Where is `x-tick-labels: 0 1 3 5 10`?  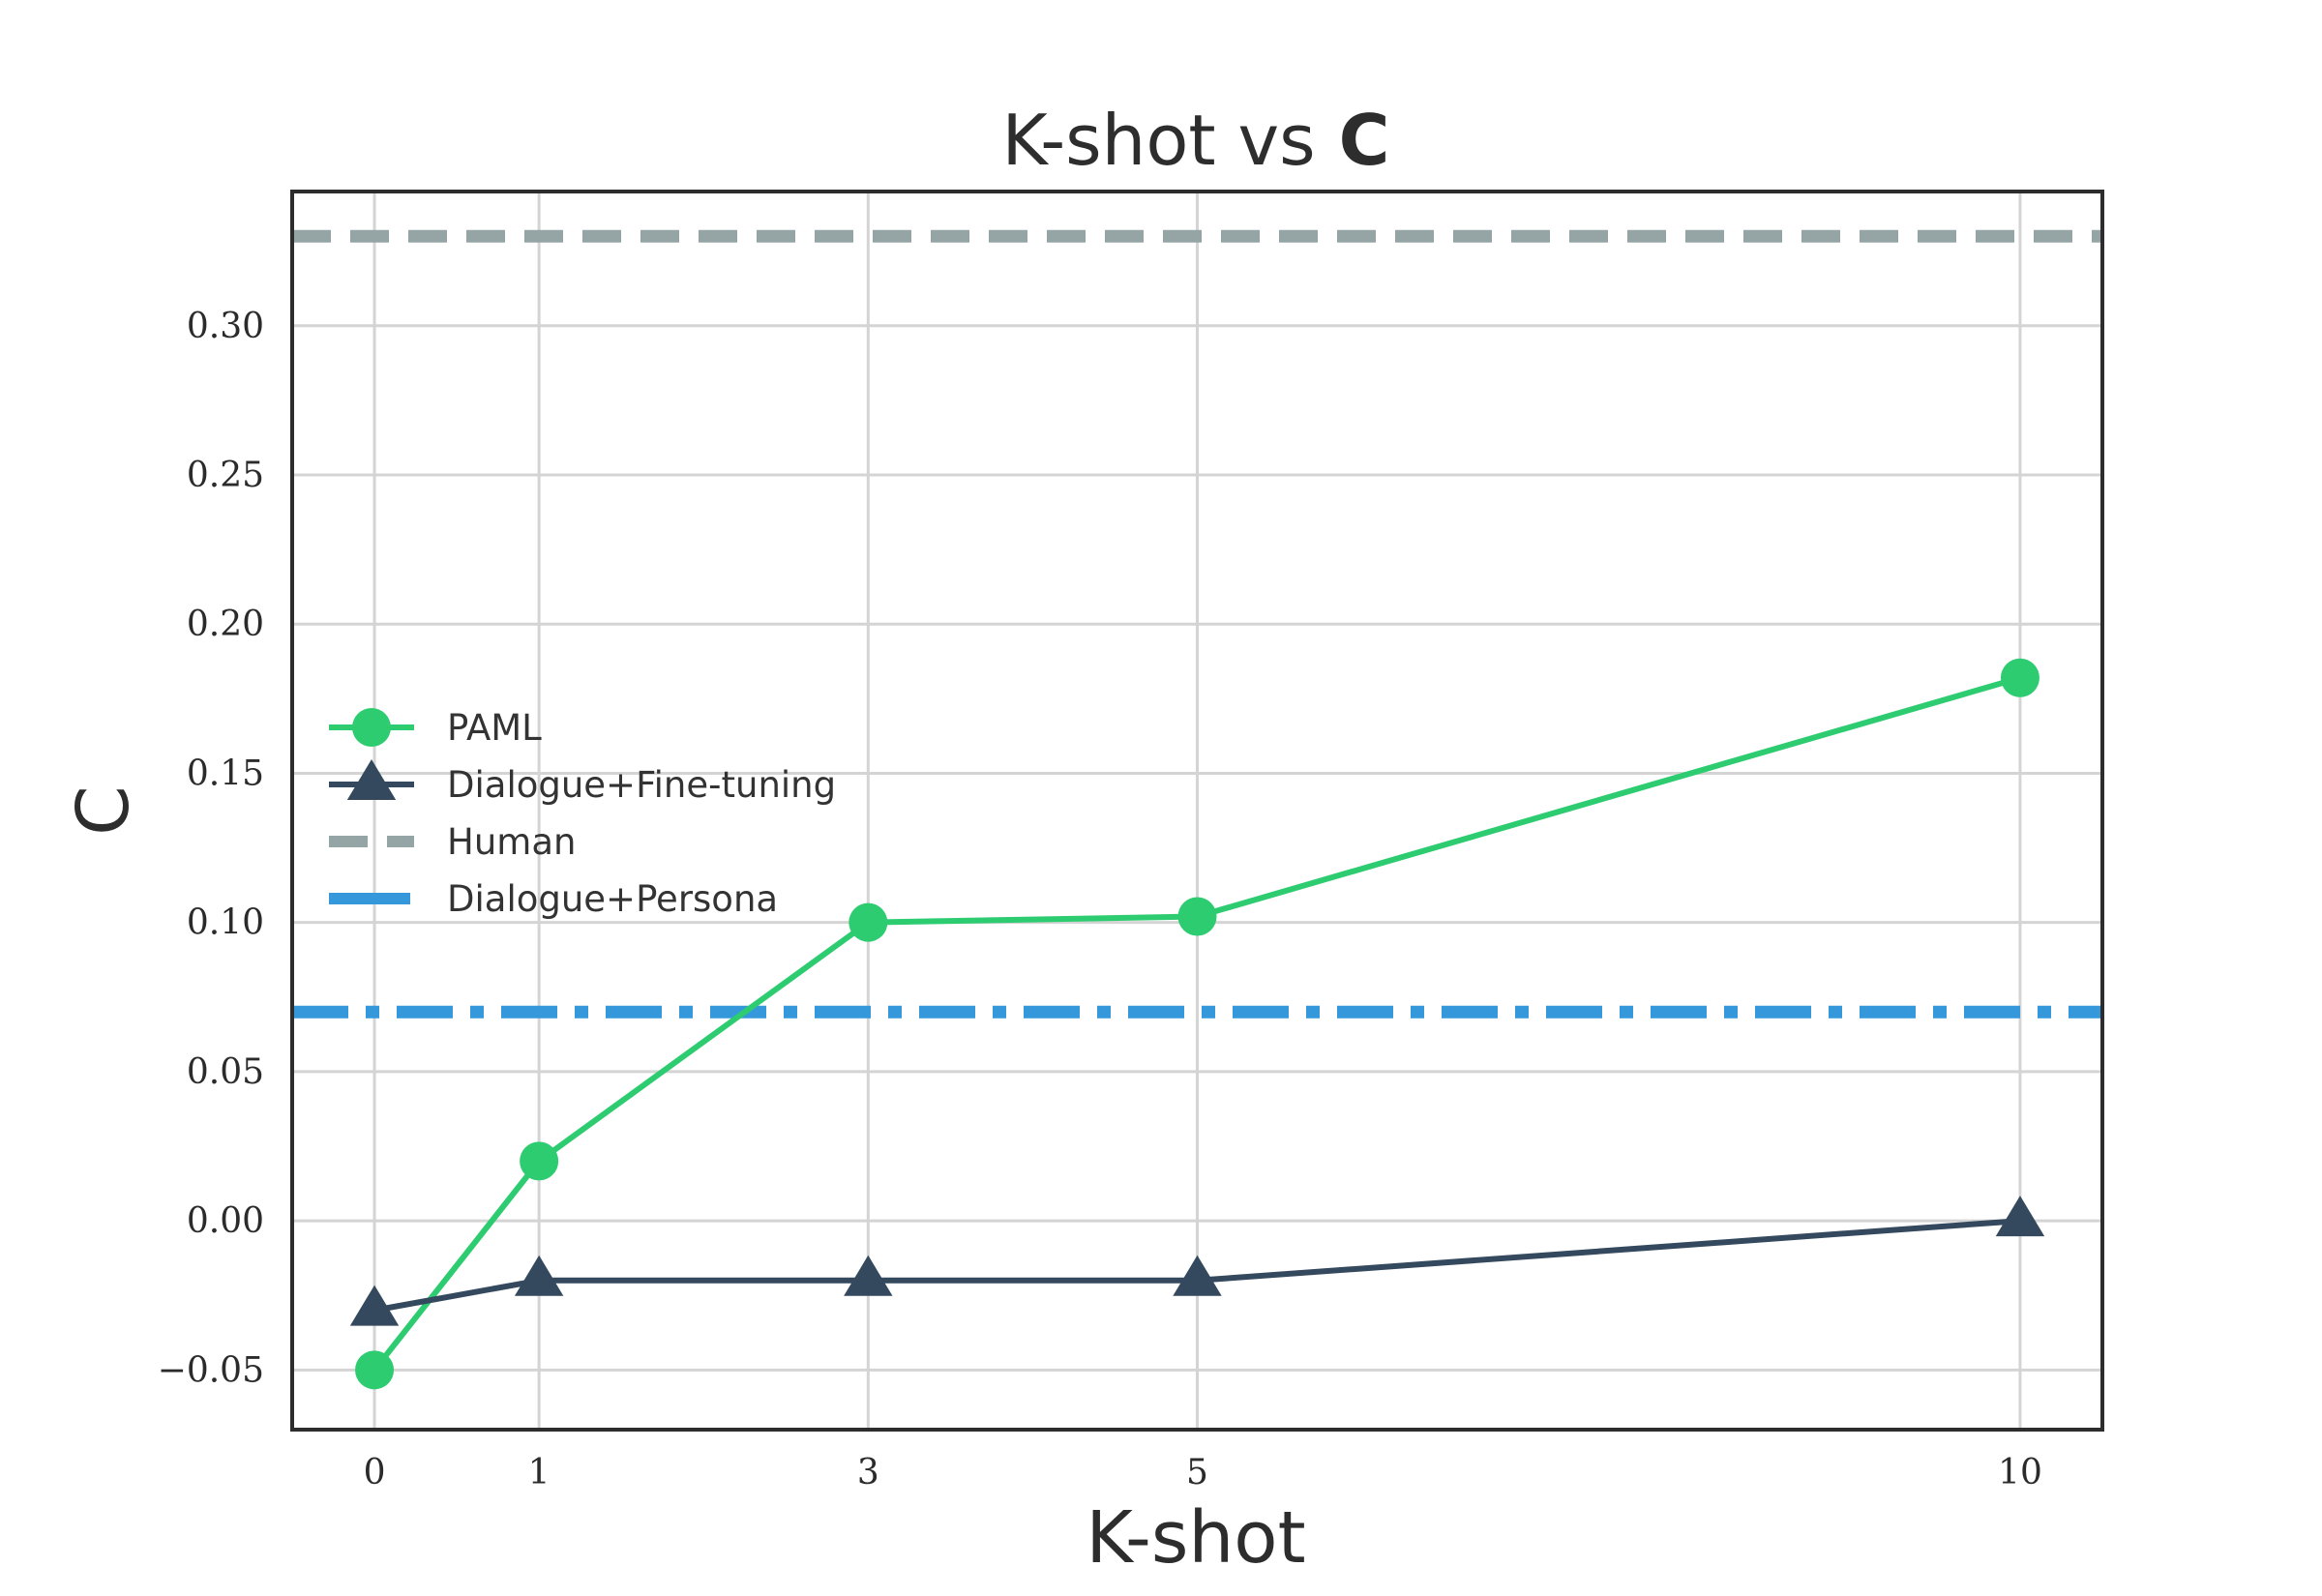
x-tick-labels: 0 1 3 5 10 is located at coordinates (1203, 1473).